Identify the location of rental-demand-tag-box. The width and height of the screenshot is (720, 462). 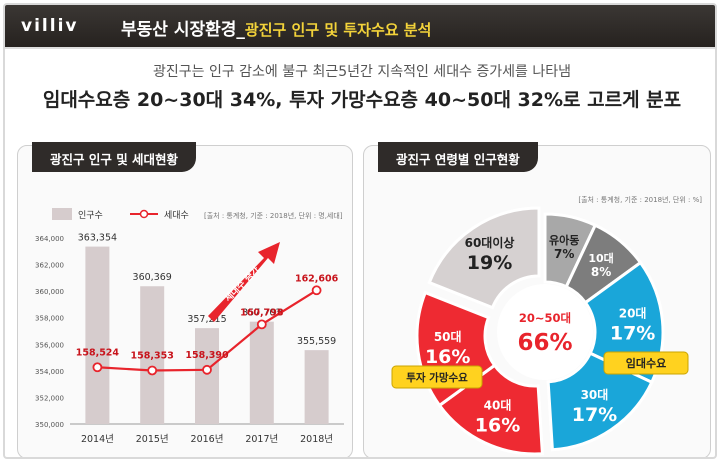
(646, 363).